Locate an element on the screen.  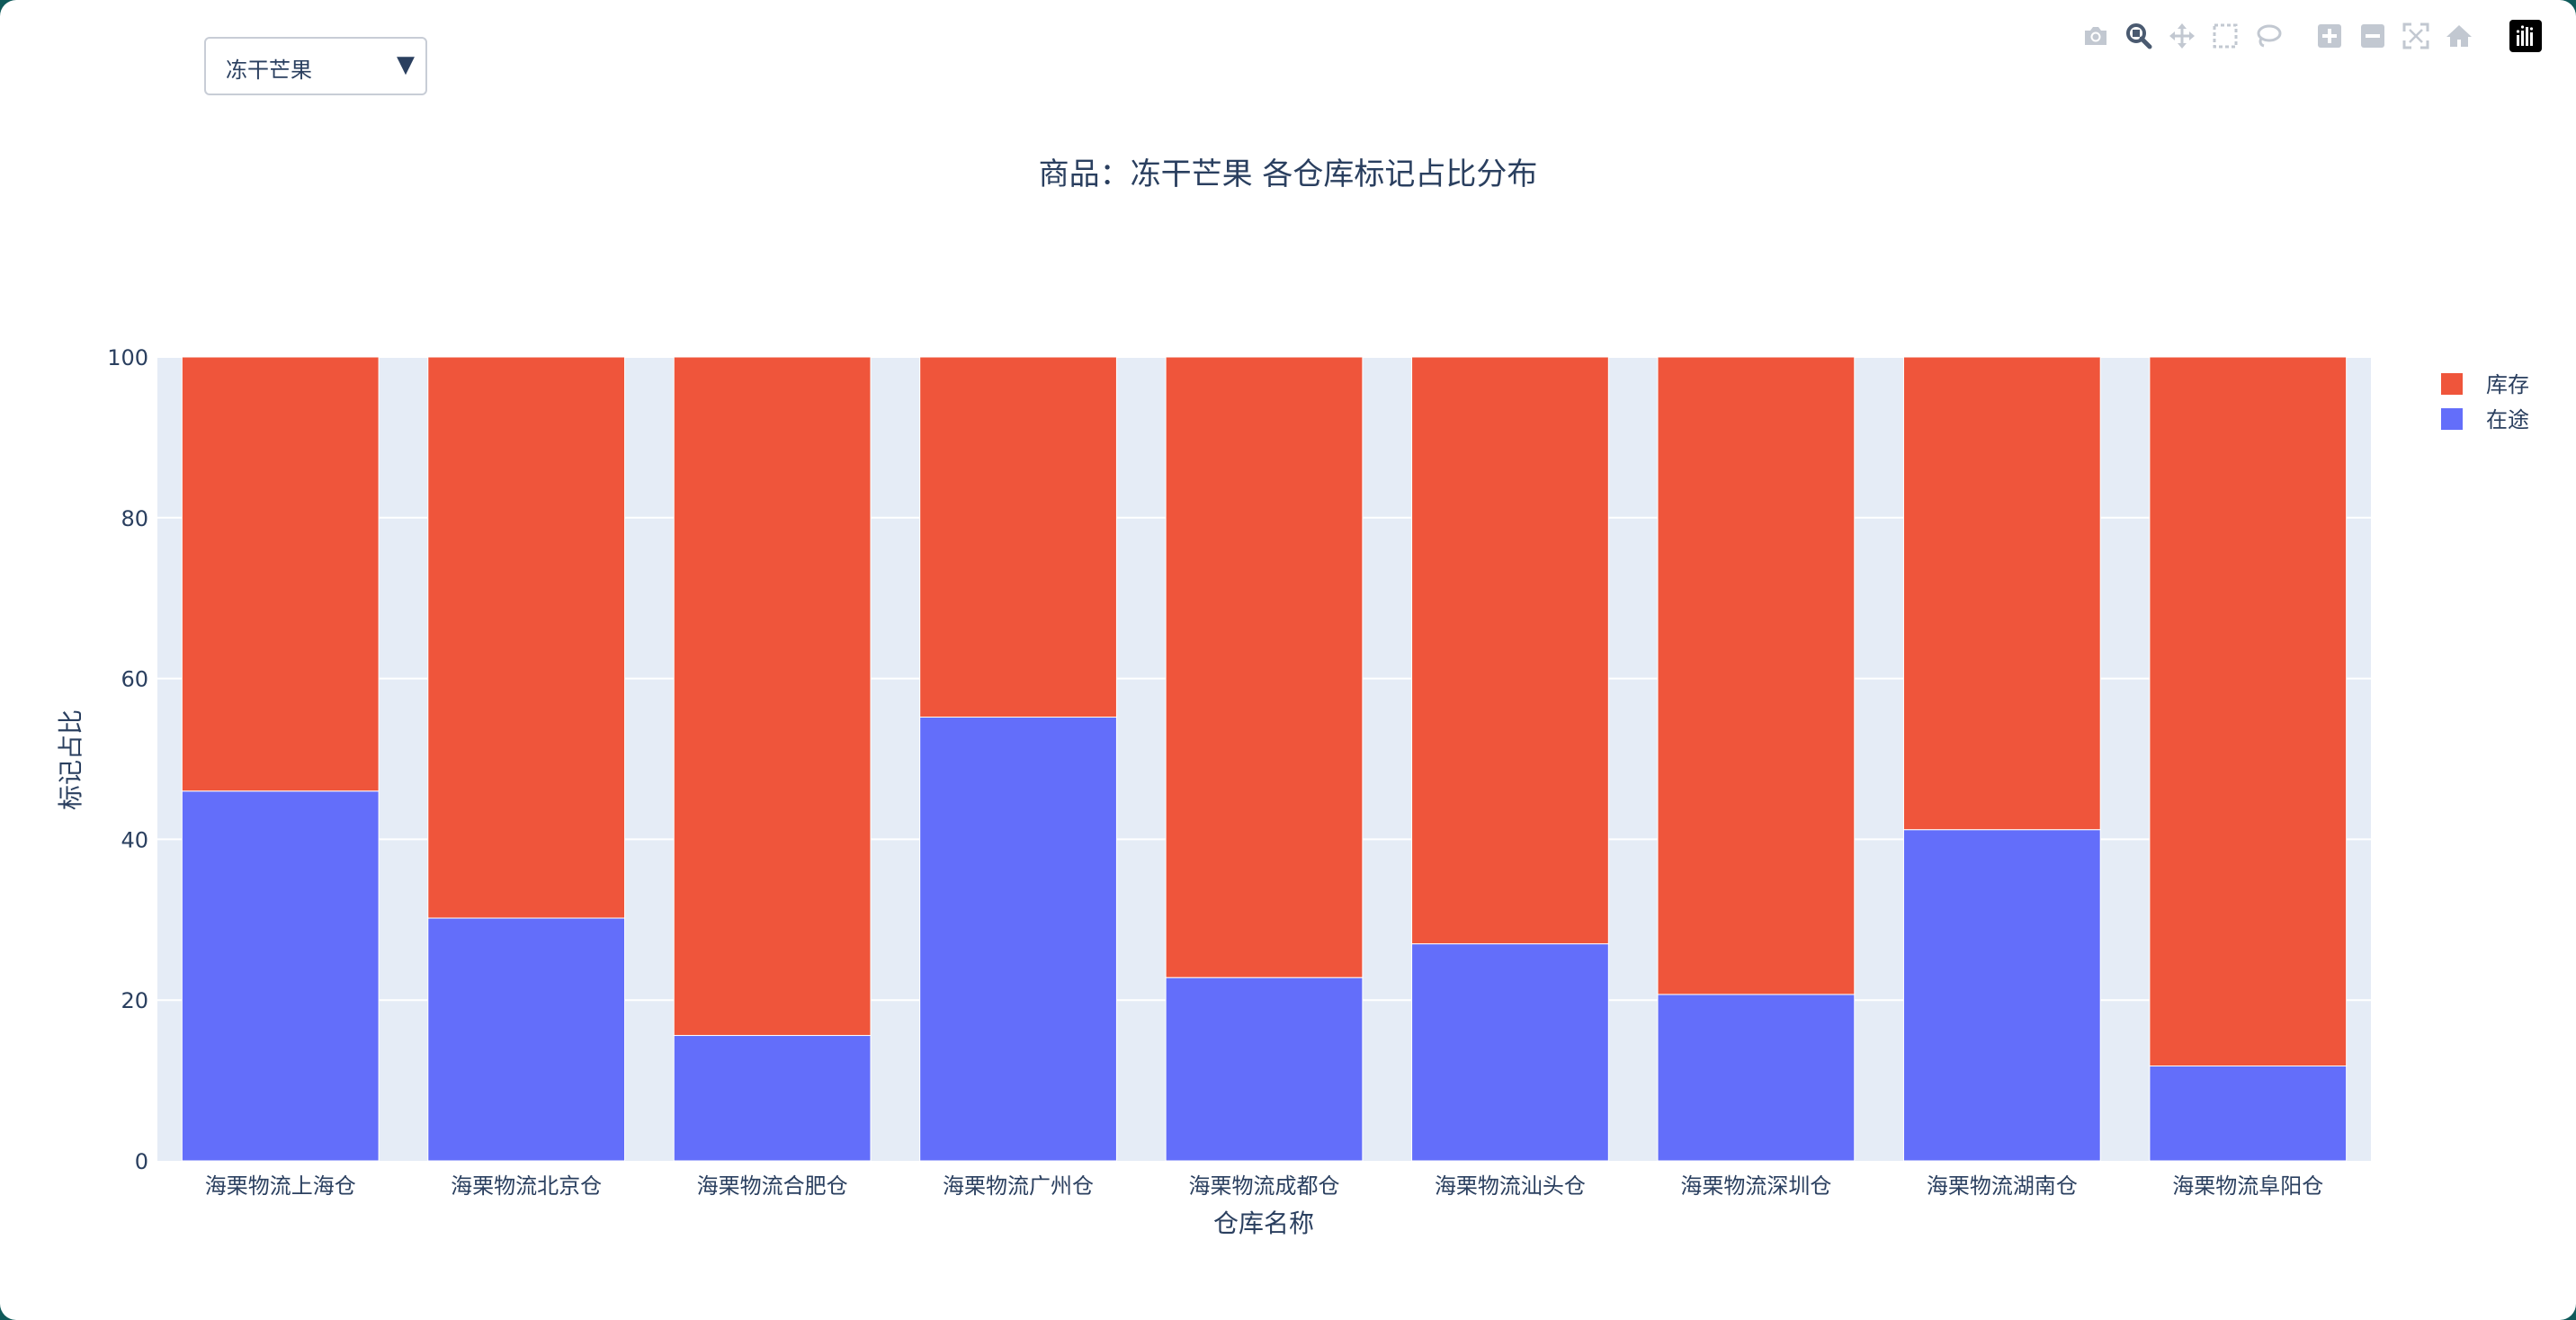
x-tick-label: 海栗物流成都仓 is located at coordinates (1264, 1186).